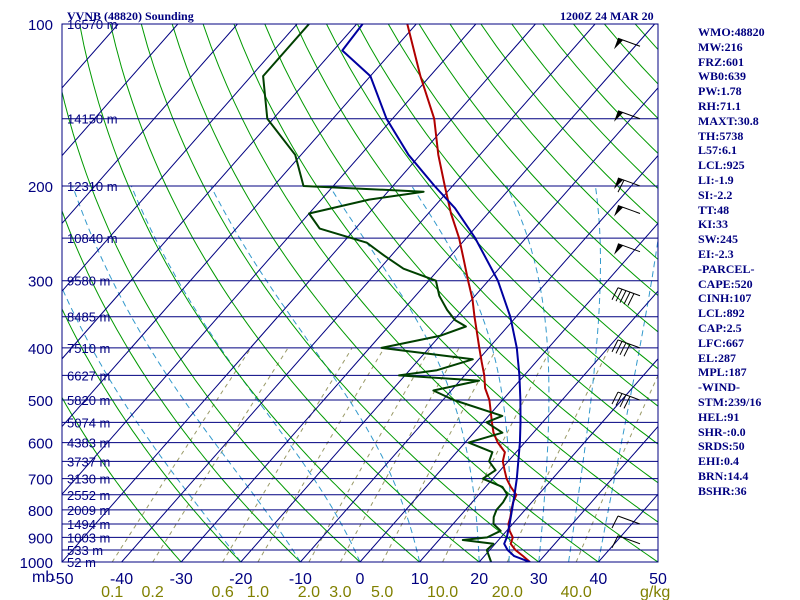 The image size is (800, 600). I want to click on index-item: STM:239/16, so click(730, 401).